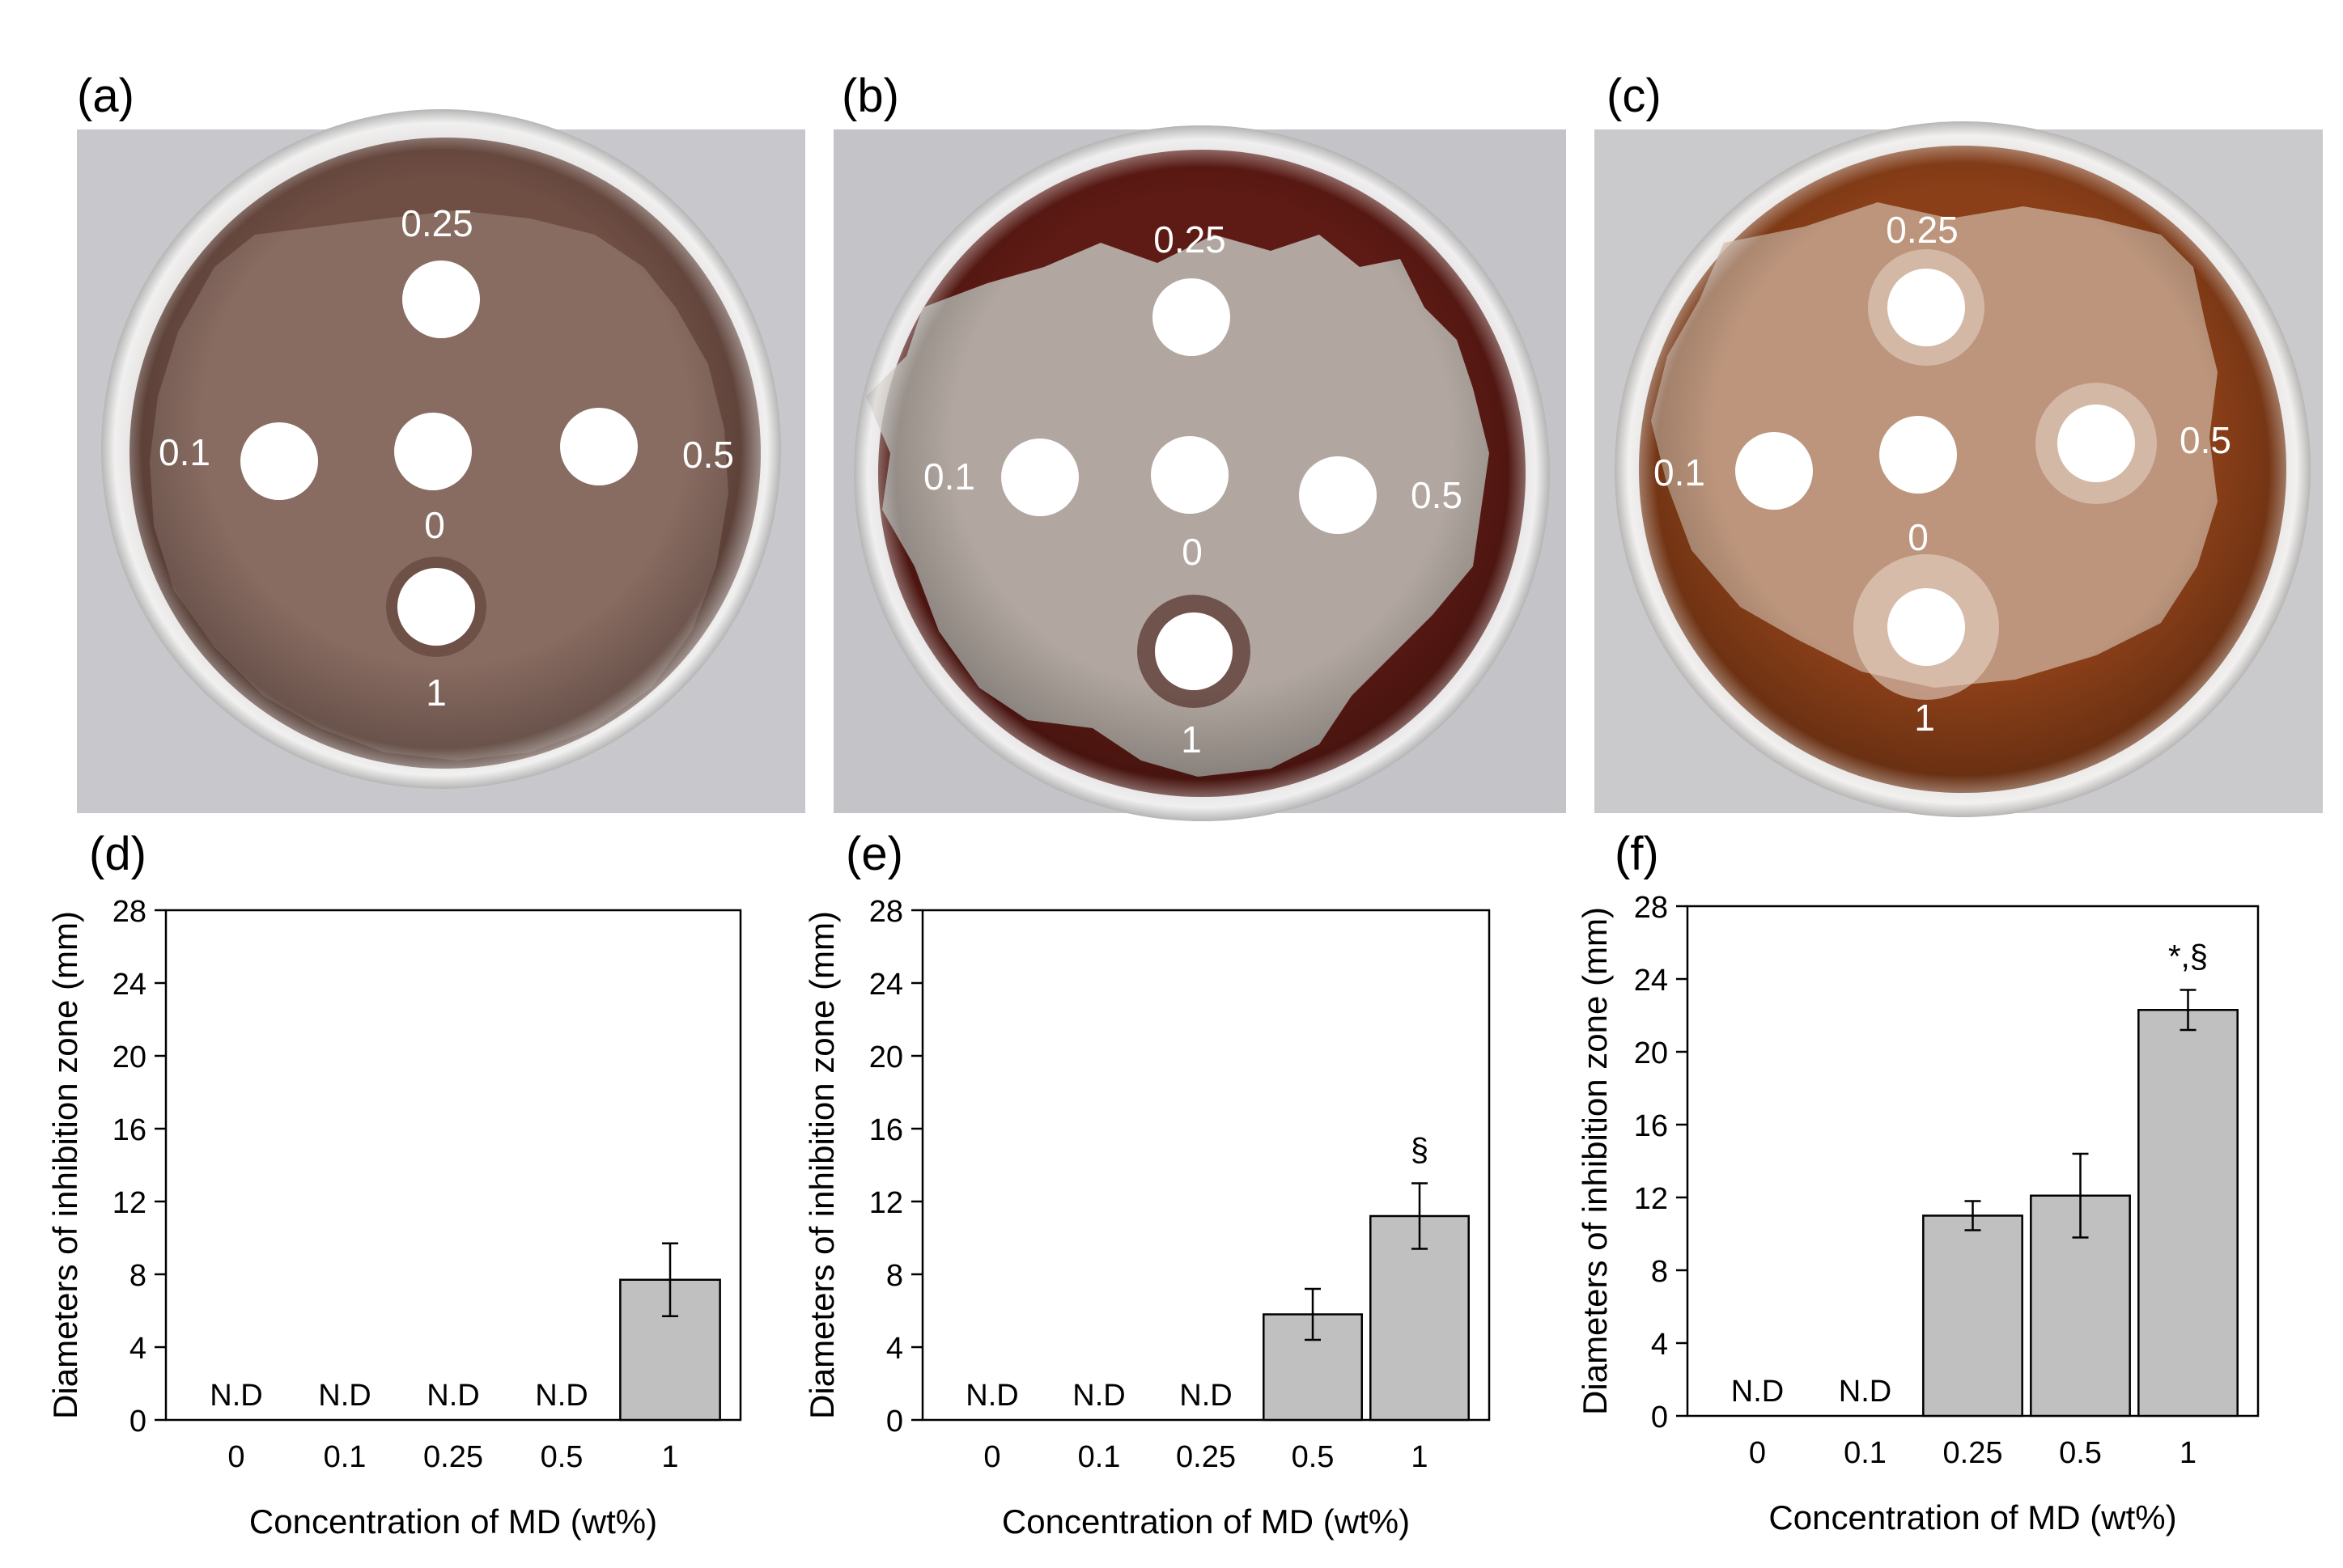  Describe the element at coordinates (1419, 1151) in the screenshot. I see `significance-label: §` at that location.